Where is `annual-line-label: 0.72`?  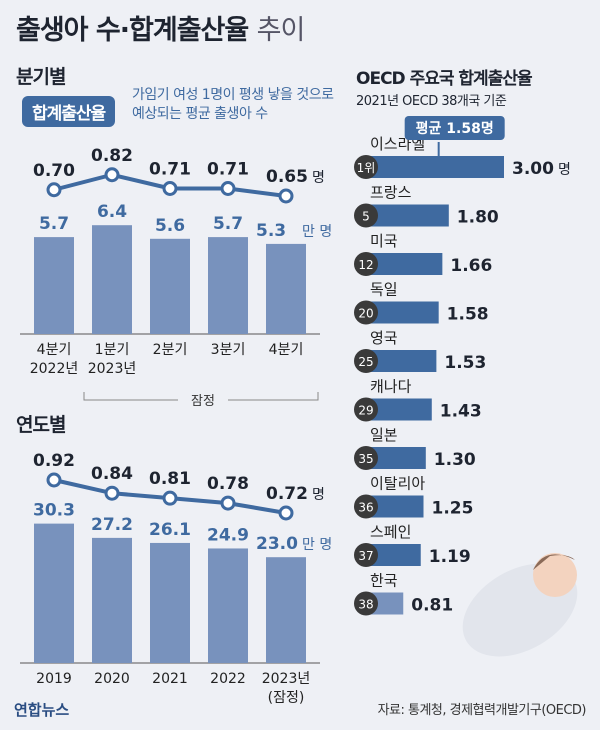 annual-line-label: 0.72 is located at coordinates (287, 494).